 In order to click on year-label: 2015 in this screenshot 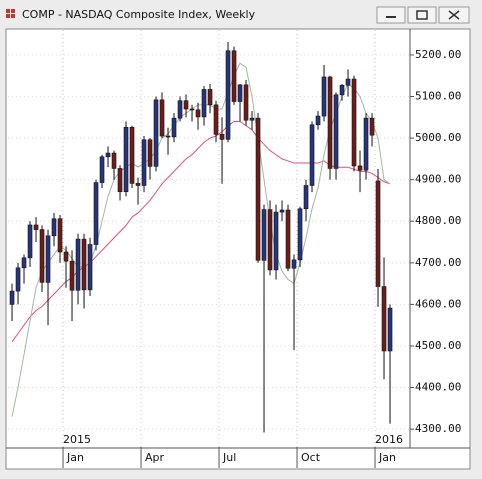, I will do `click(77, 439)`.